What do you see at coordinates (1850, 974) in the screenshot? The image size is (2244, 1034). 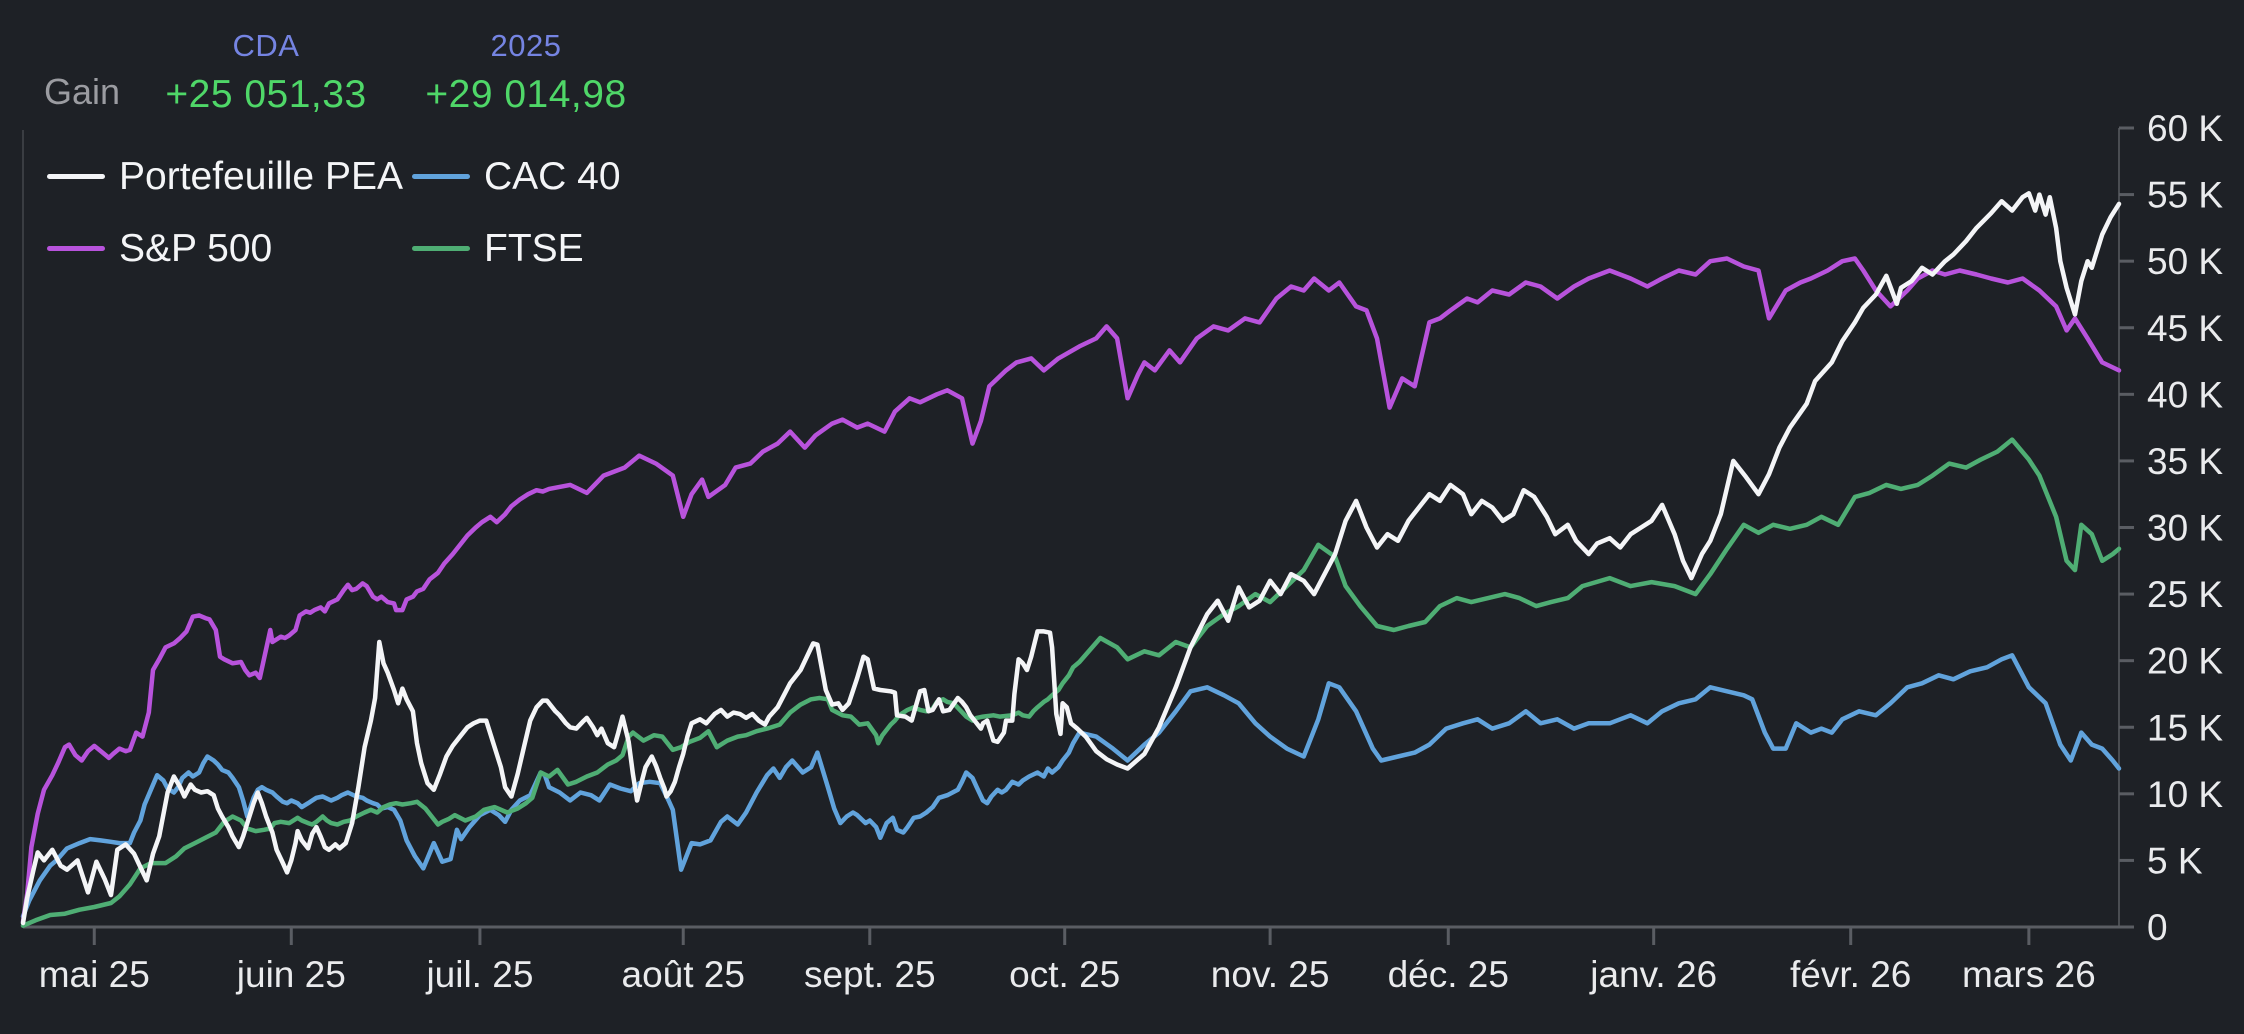 I see `x-tick-label: févr. 26` at bounding box center [1850, 974].